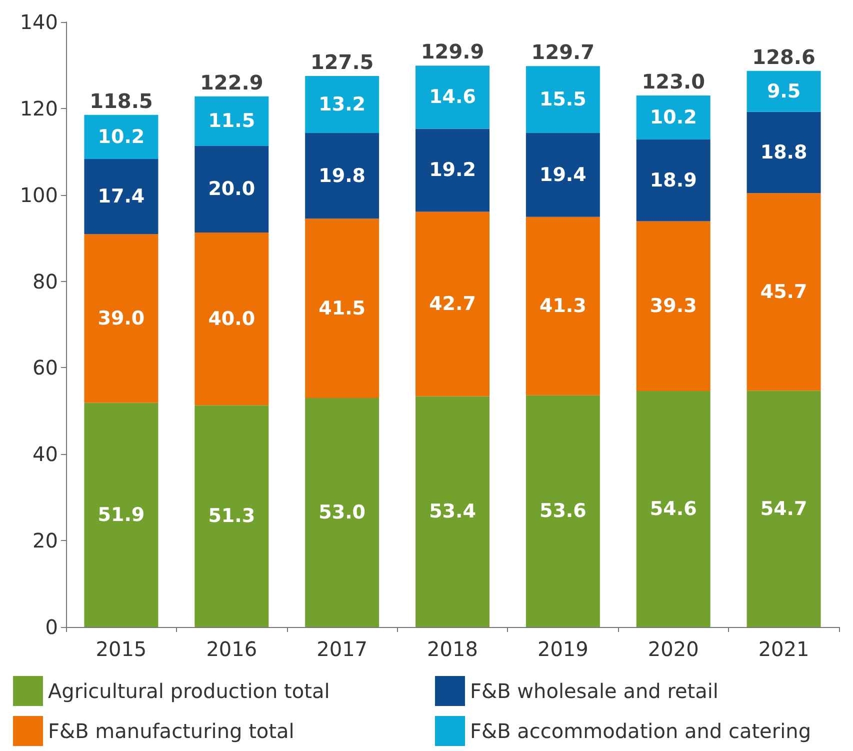 This screenshot has height=751, width=853. I want to click on data-label: 54.7, so click(784, 509).